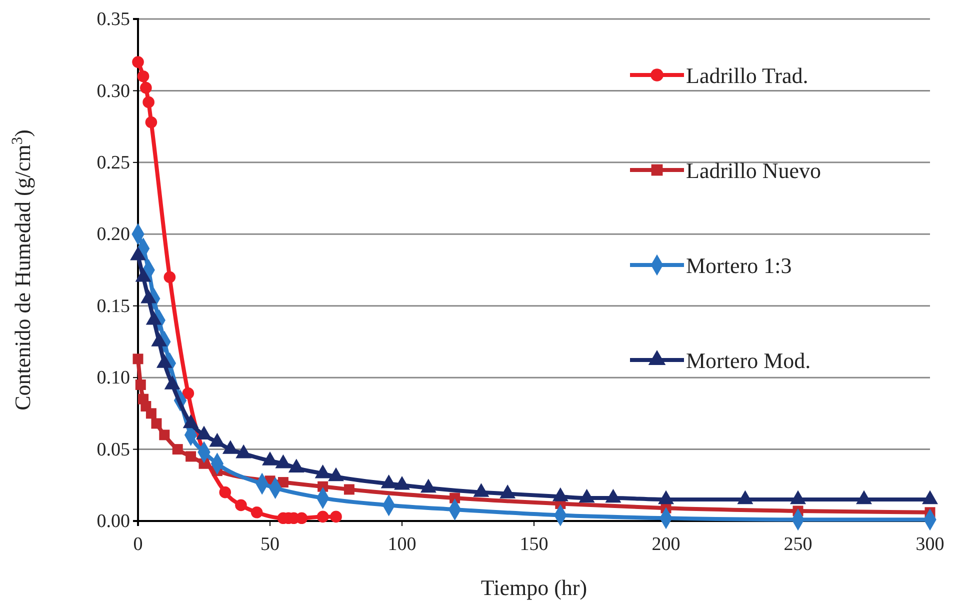  I want to click on x-tick-label: 50, so click(270, 544).